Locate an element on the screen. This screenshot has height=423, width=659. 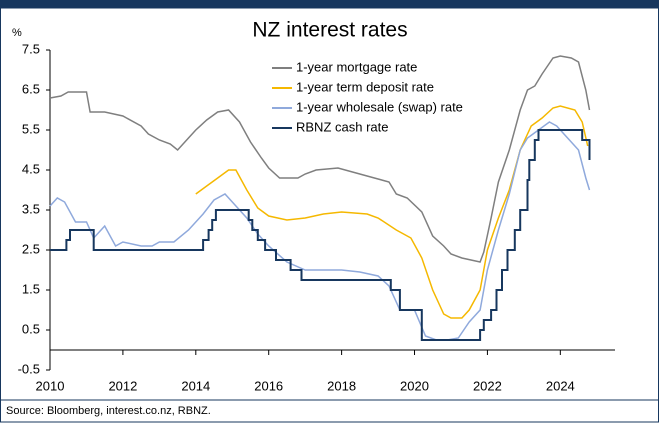
x-tick-label: 2014 is located at coordinates (195, 385).